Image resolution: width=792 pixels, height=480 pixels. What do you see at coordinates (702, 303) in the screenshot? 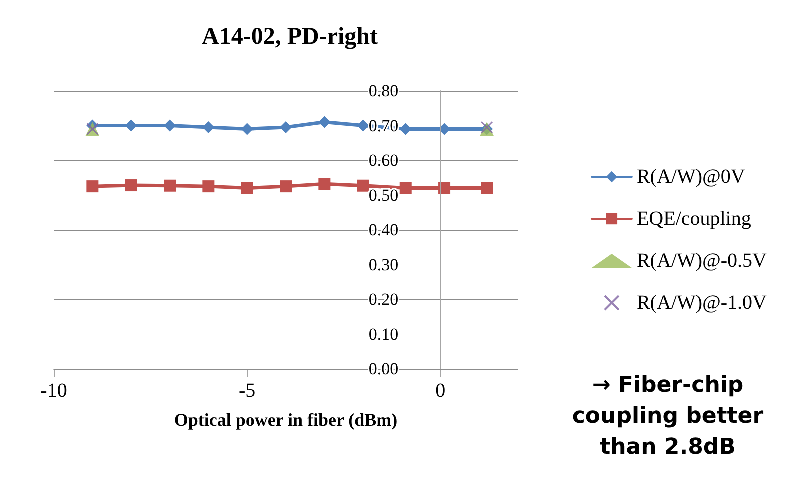
I see `legend-label: R(A/W)@-1.0V` at bounding box center [702, 303].